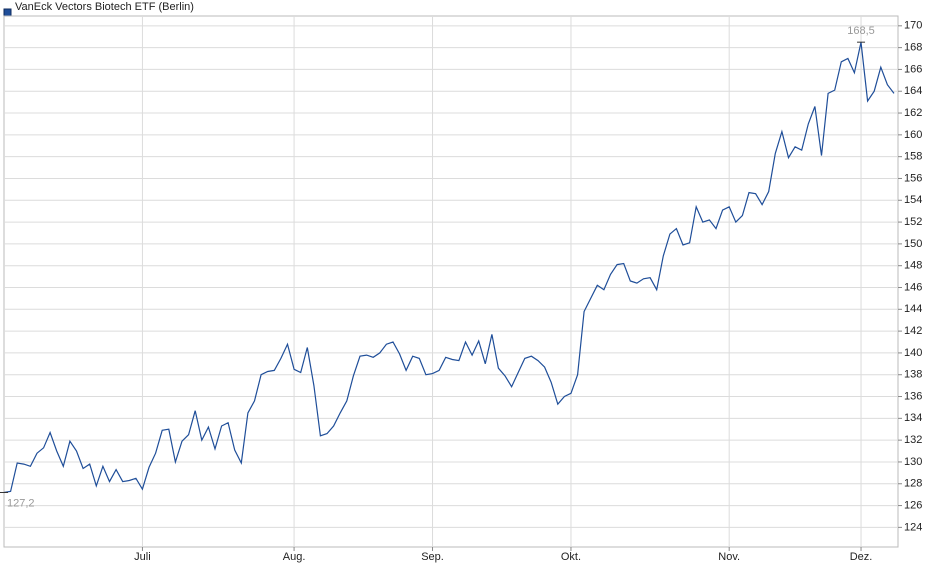  I want to click on y-tick-label: 140, so click(913, 353).